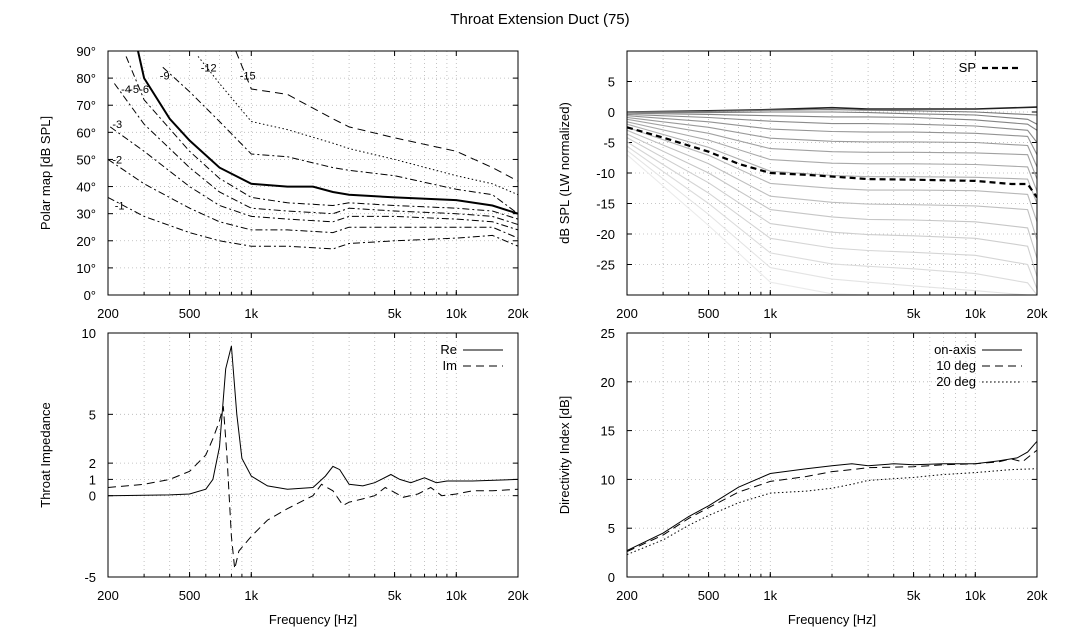  What do you see at coordinates (86, 78) in the screenshot?
I see `polar-map-y-tick-label: 80°` at bounding box center [86, 78].